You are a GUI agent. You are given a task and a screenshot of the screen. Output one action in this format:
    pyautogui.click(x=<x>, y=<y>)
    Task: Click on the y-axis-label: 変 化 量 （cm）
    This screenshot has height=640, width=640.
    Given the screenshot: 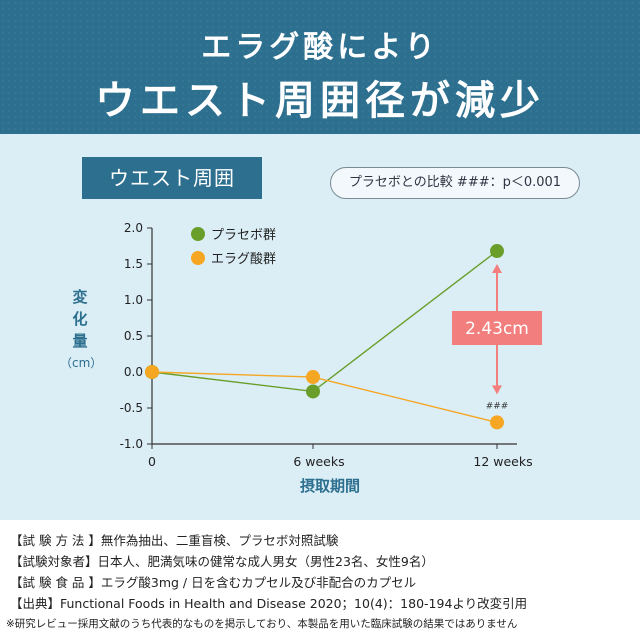 What is the action you would take?
    pyautogui.click(x=81, y=330)
    